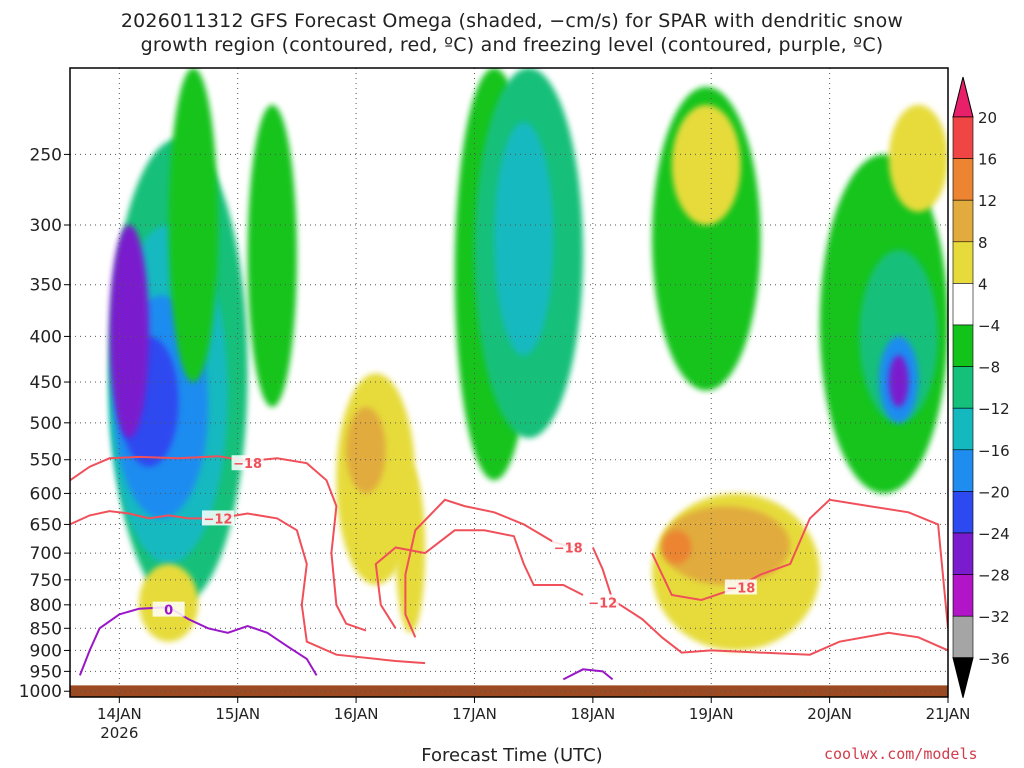  What do you see at coordinates (983, 243) in the screenshot?
I see `colorbar-tick-label: 8` at bounding box center [983, 243].